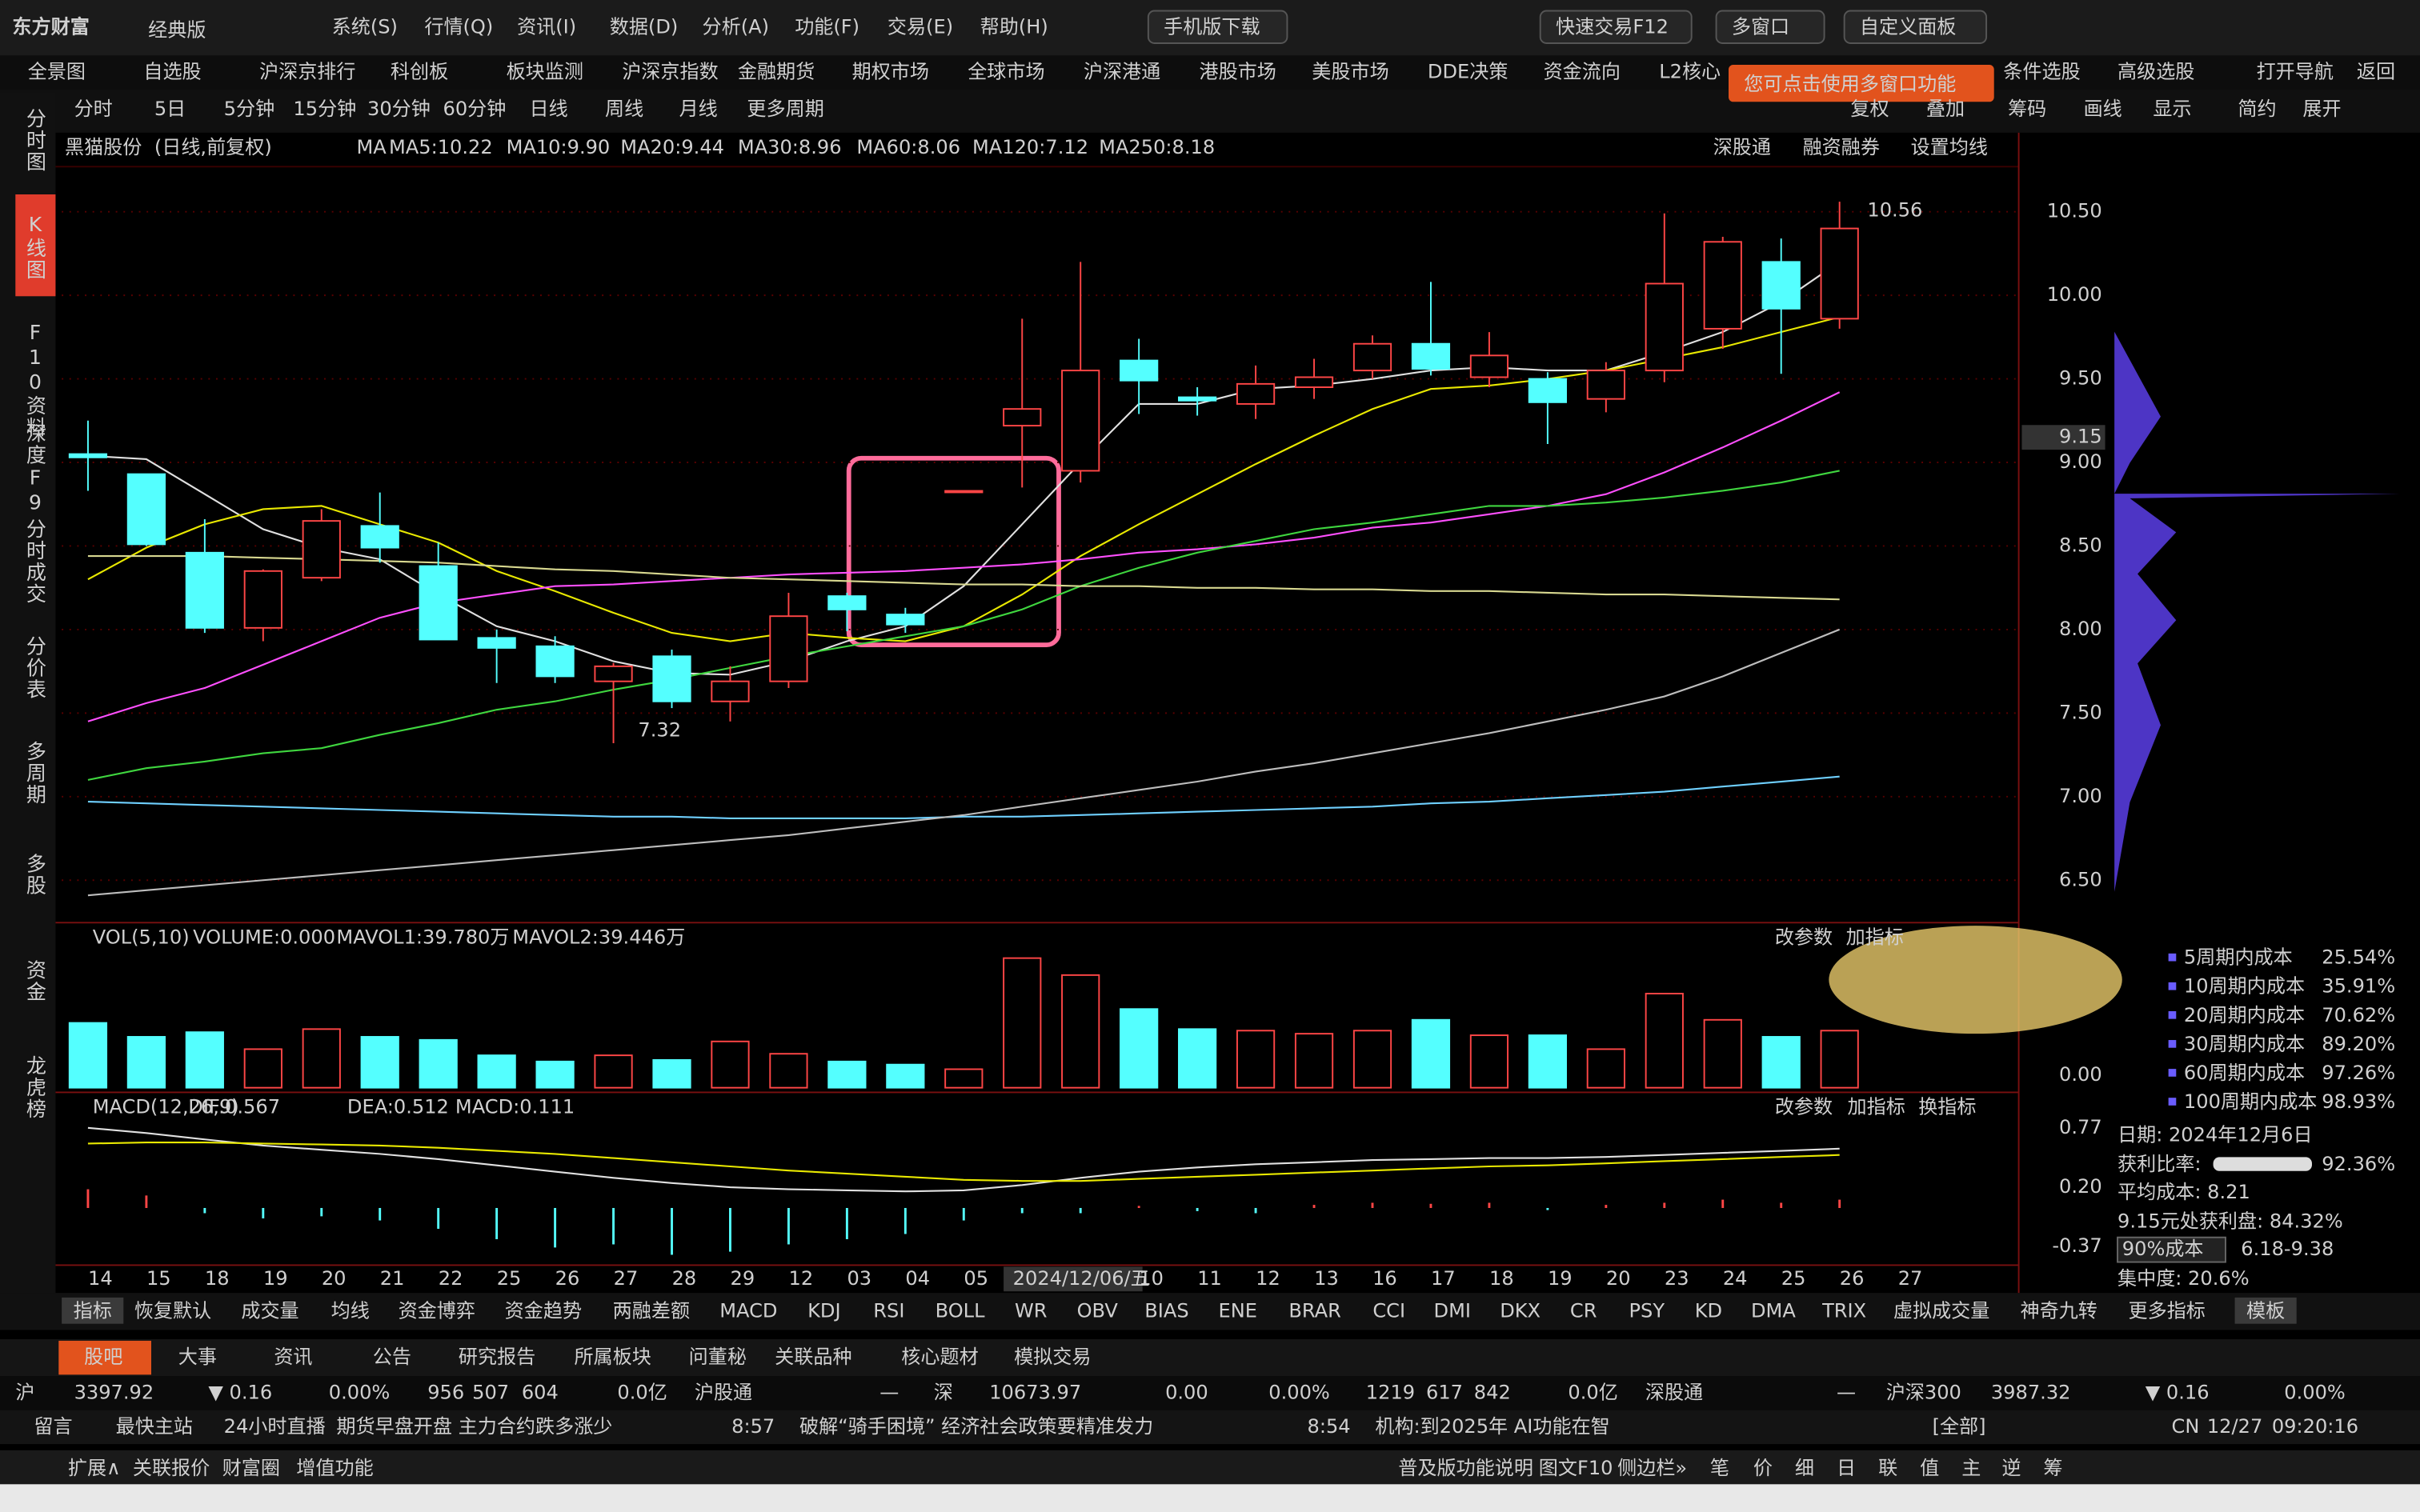 The image size is (2420, 1512). What do you see at coordinates (419, 72) in the screenshot?
I see `nav-item: 科创板` at bounding box center [419, 72].